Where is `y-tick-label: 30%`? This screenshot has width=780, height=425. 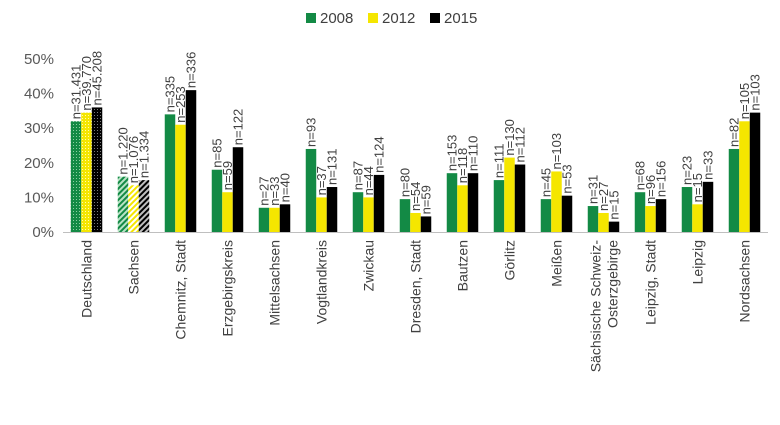
y-tick-label: 30% is located at coordinates (39, 128).